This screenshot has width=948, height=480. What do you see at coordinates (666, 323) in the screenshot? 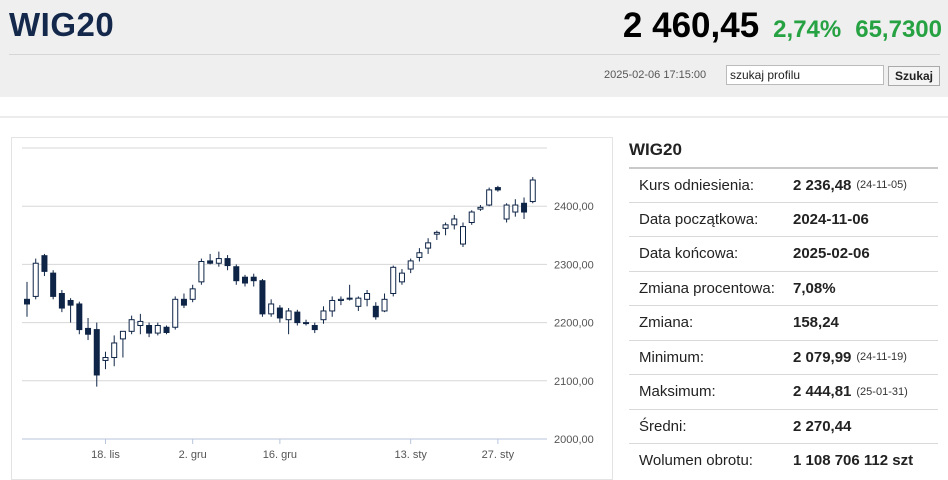
I see `stats-label: Zmiana:` at bounding box center [666, 323].